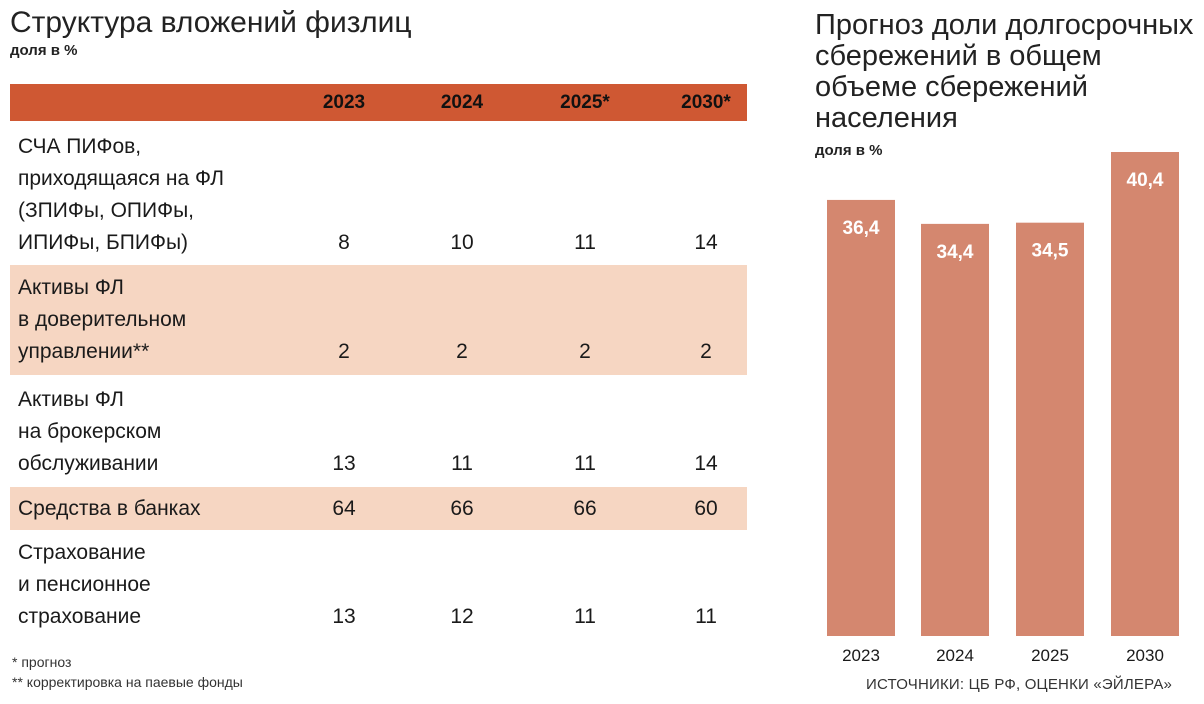 This screenshot has width=1204, height=704. I want to click on row-label-line: ИПИФы, БПИФы), so click(103, 242).